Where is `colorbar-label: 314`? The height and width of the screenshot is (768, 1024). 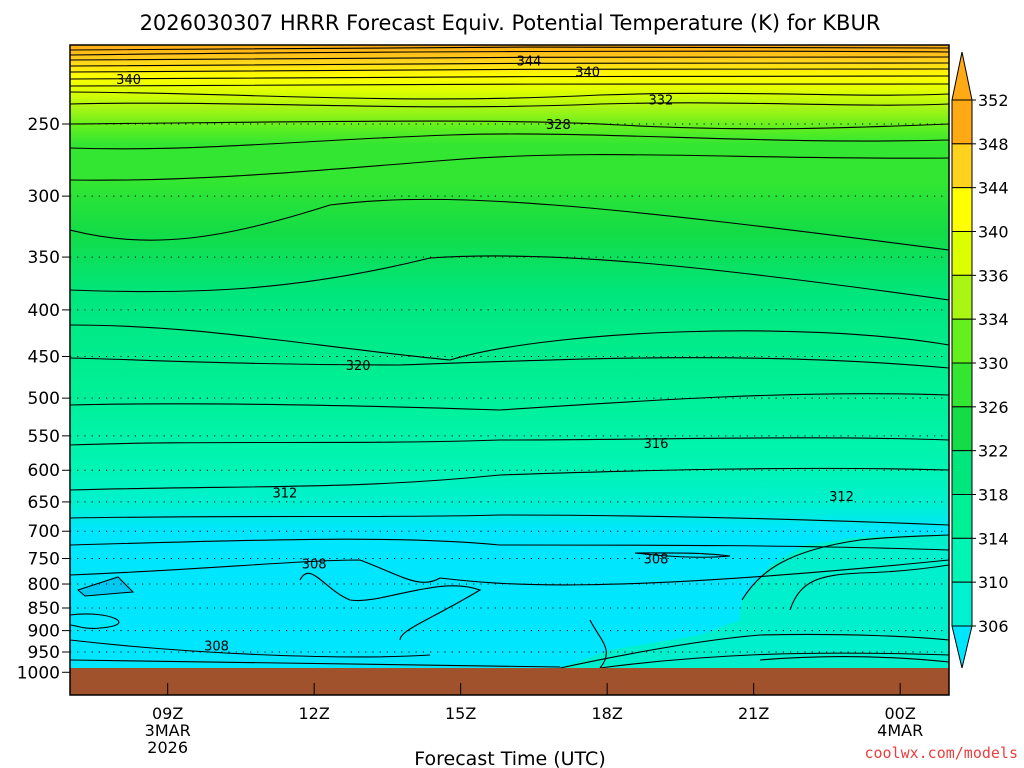 colorbar-label: 314 is located at coordinates (993, 538).